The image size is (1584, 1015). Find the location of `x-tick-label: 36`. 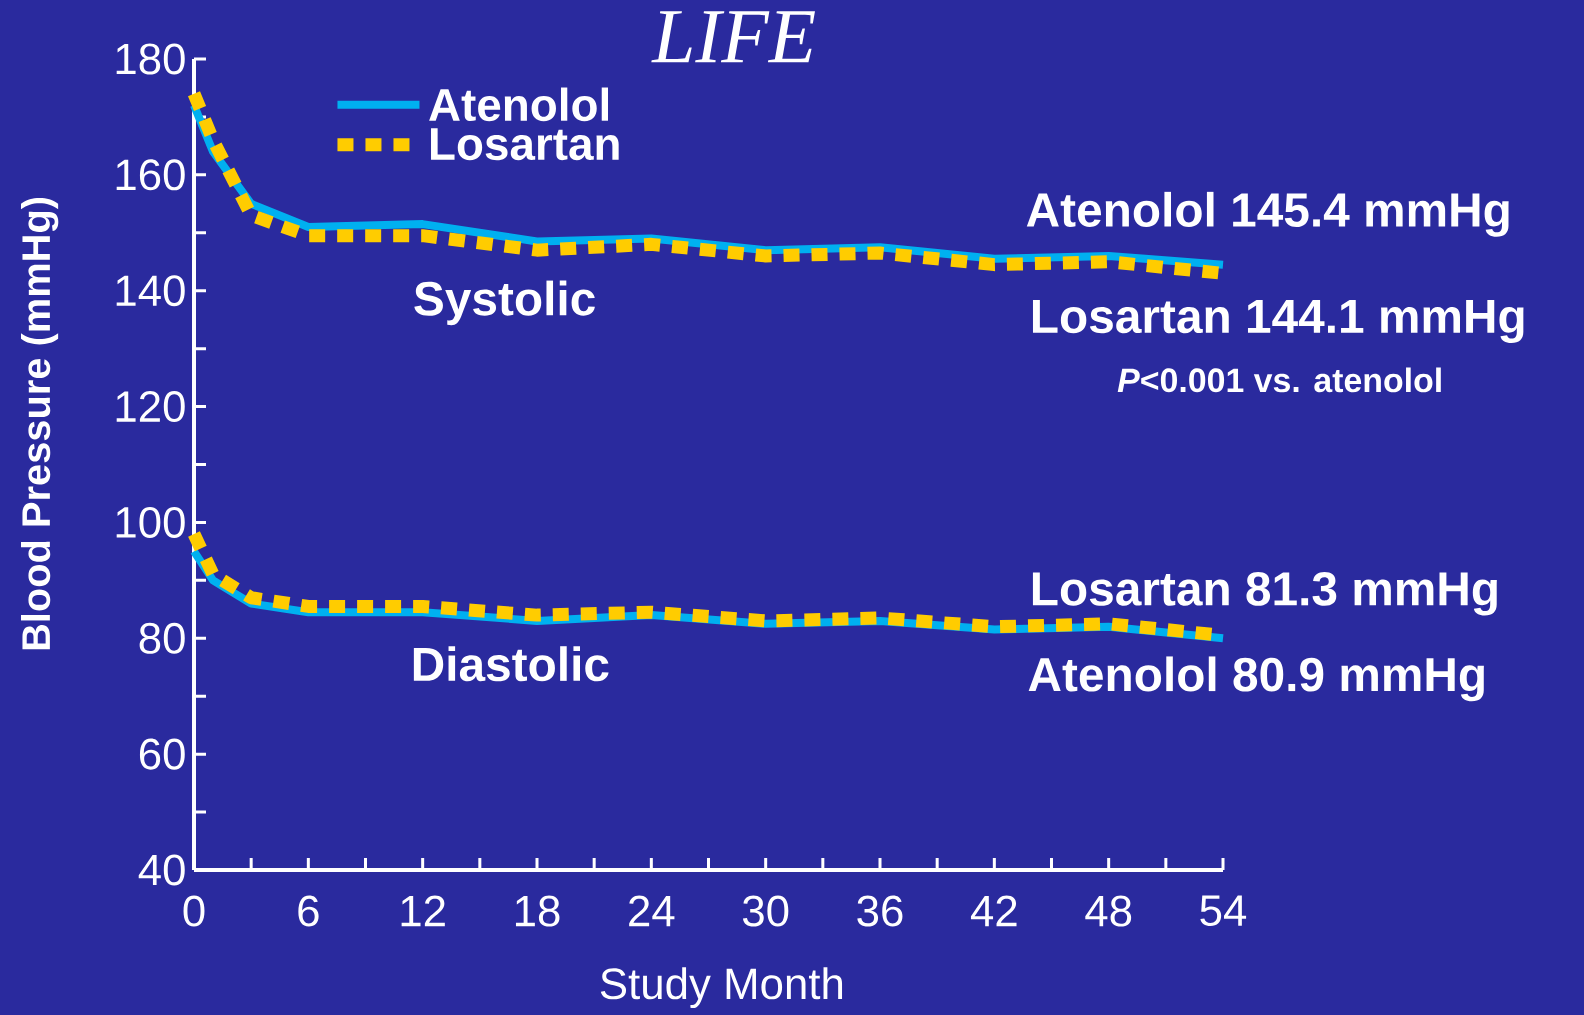

x-tick-label: 36 is located at coordinates (880, 911).